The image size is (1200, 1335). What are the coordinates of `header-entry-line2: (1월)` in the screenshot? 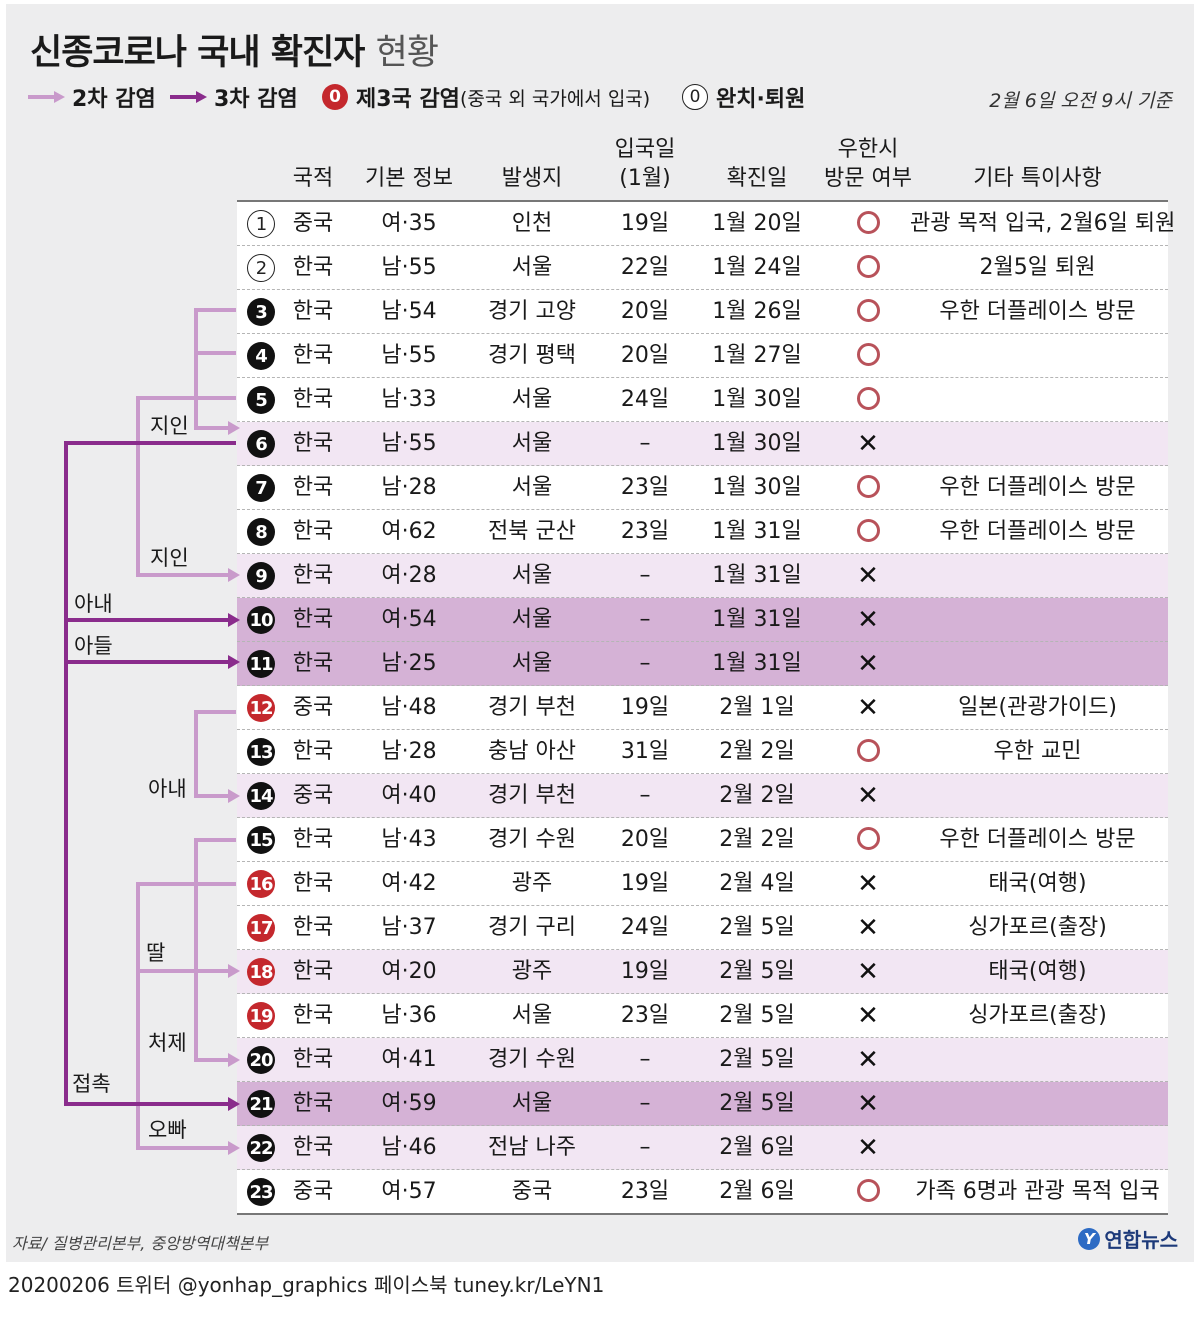 It's located at (645, 178).